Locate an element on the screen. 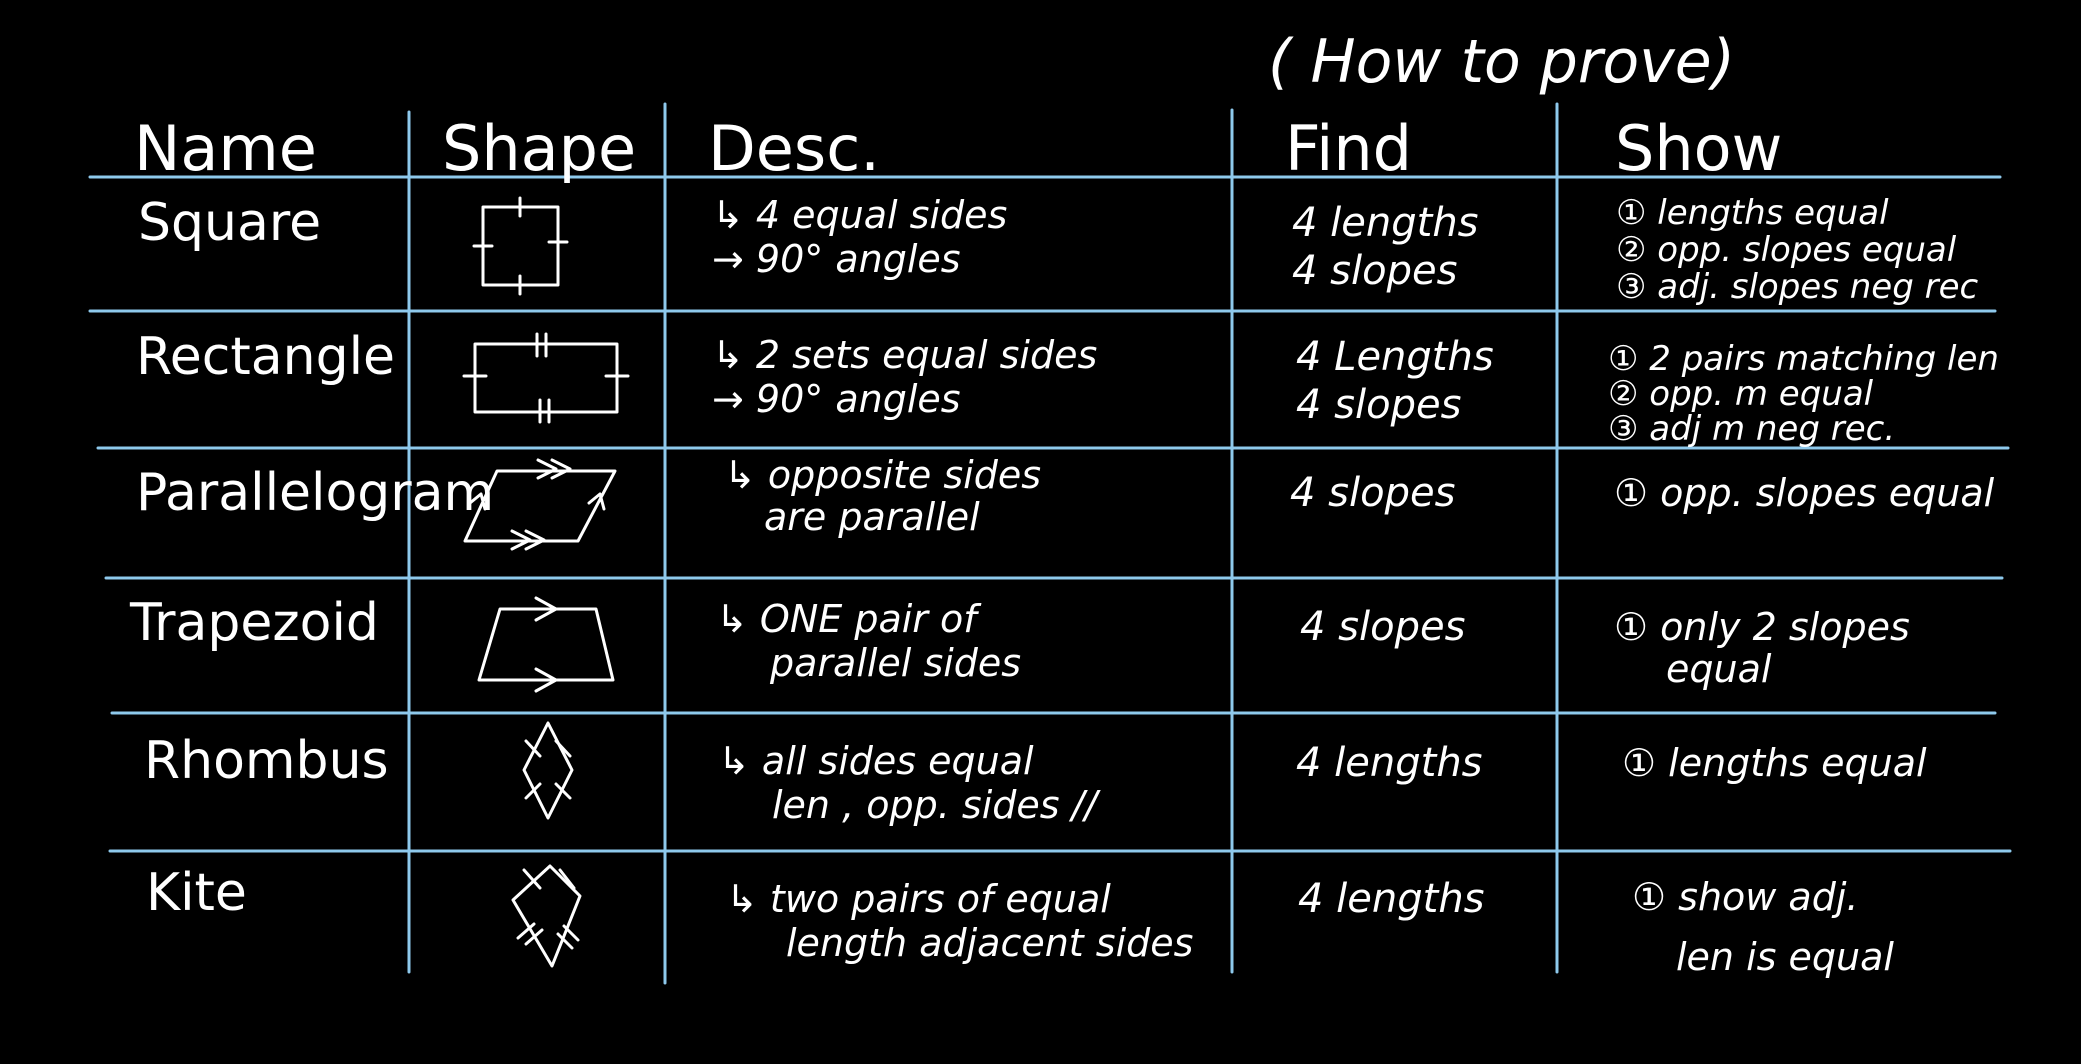 The image size is (2081, 1064). row-desc-line: ↳ all sides equal is located at coordinates (876, 761).